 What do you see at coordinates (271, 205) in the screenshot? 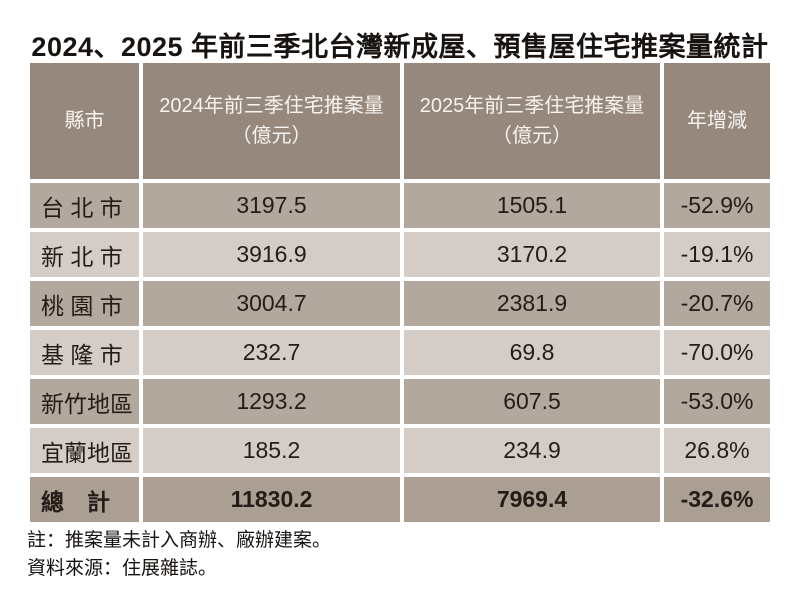
I see `row-value-2024: 3197.5` at bounding box center [271, 205].